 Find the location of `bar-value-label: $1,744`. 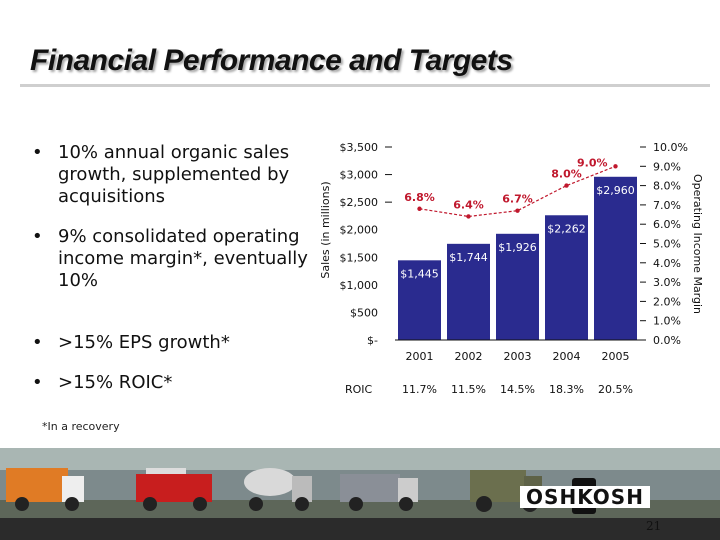

bar-value-label: $1,744 is located at coordinates (468, 257).